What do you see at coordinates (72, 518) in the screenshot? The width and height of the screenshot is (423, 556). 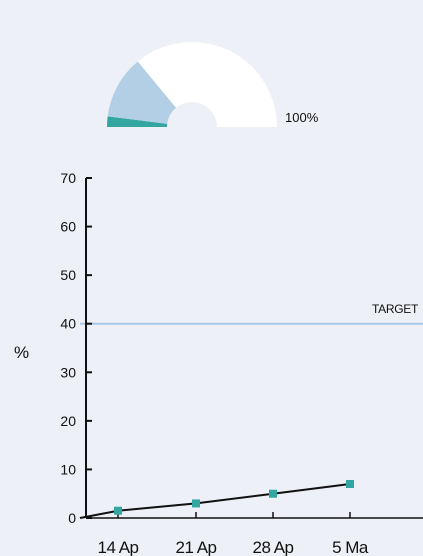 I see `y-tick-label: 0` at bounding box center [72, 518].